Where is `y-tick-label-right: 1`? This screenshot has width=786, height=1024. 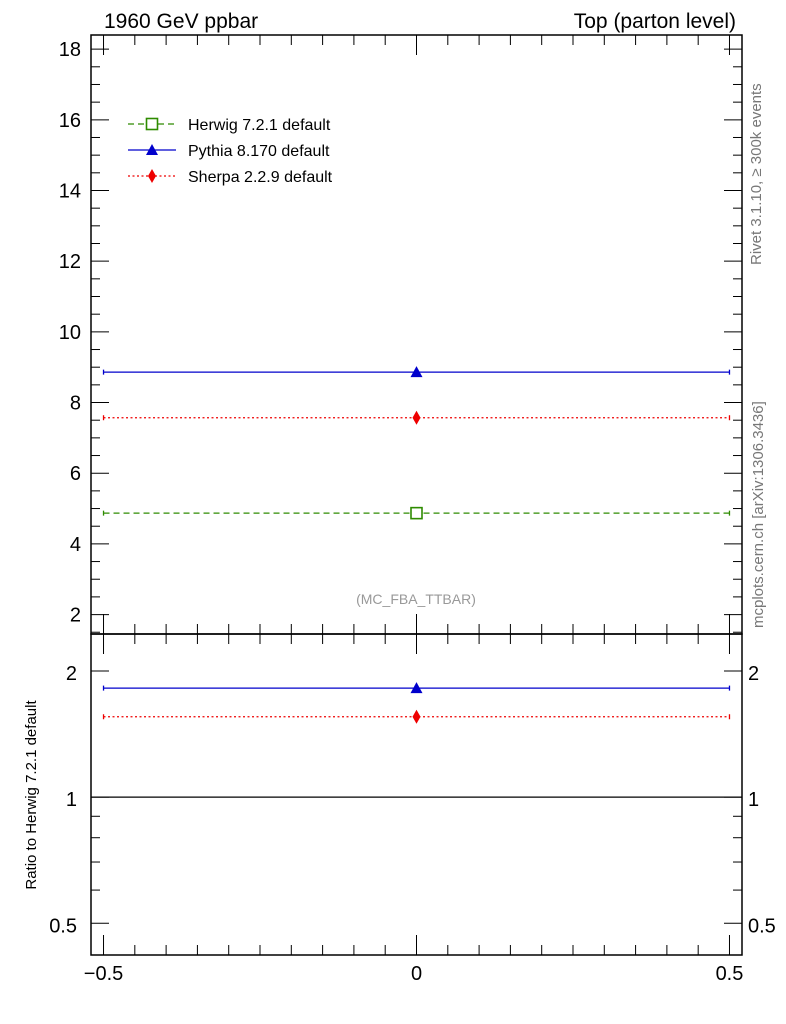
y-tick-label-right: 1 is located at coordinates (753, 800).